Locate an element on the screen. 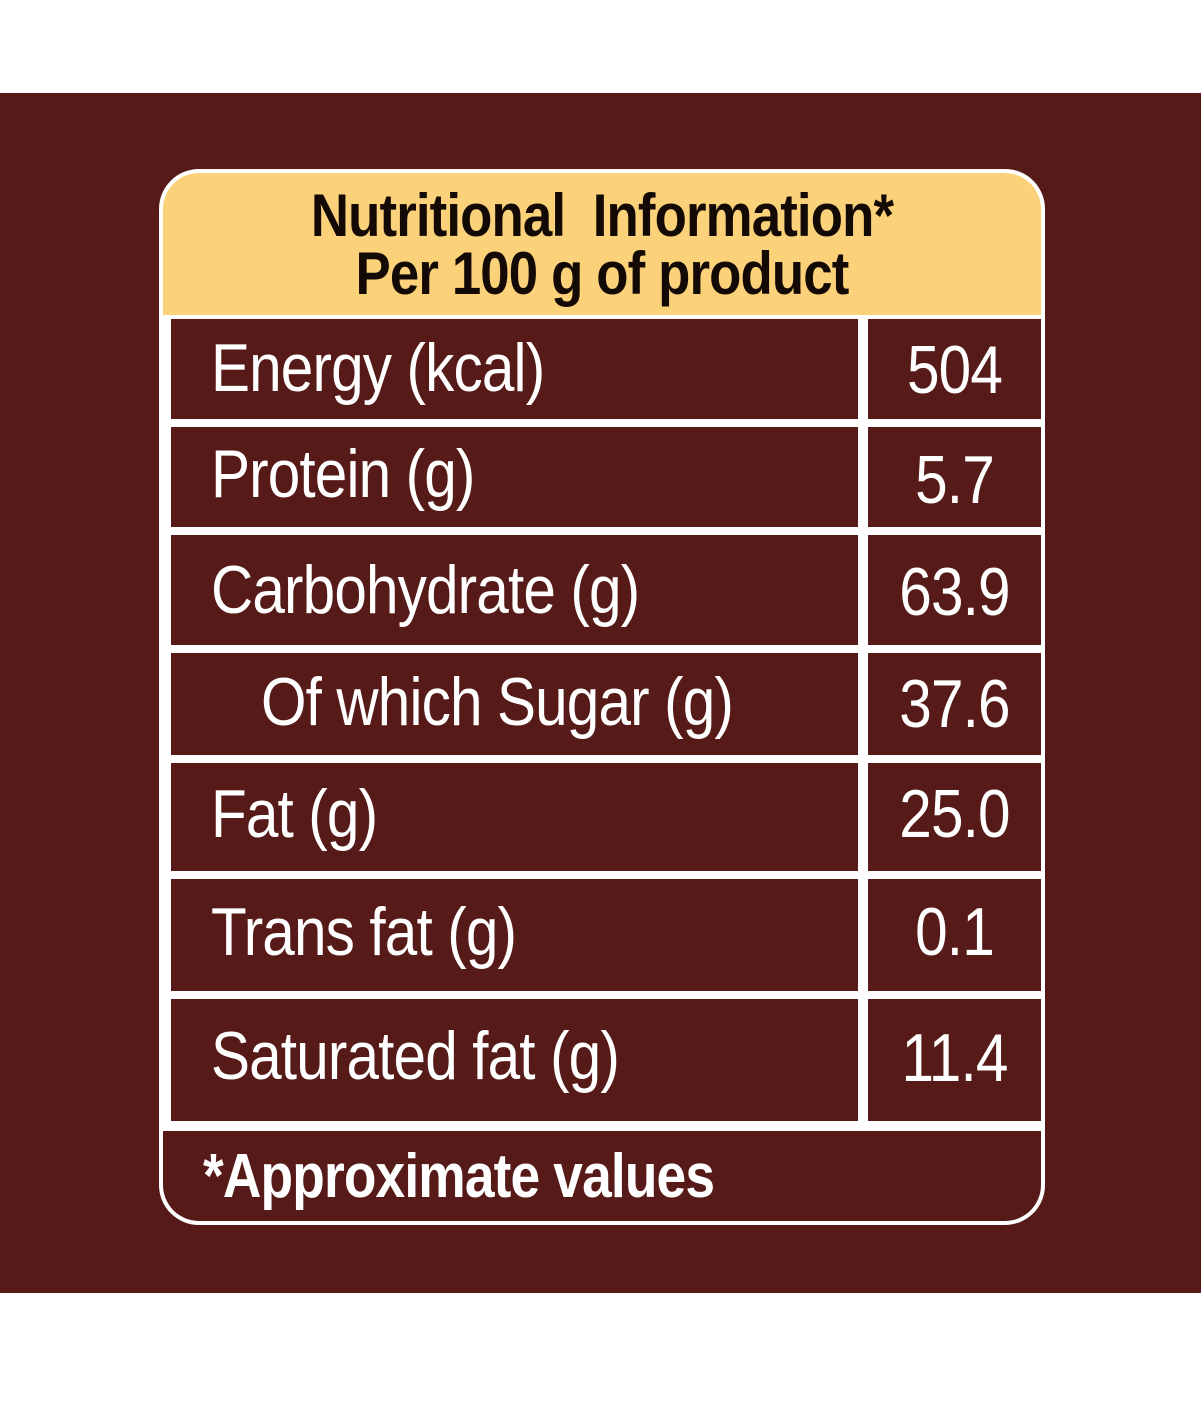 This screenshot has height=1425, width=1201. row-value: 63.9 is located at coordinates (954, 592).